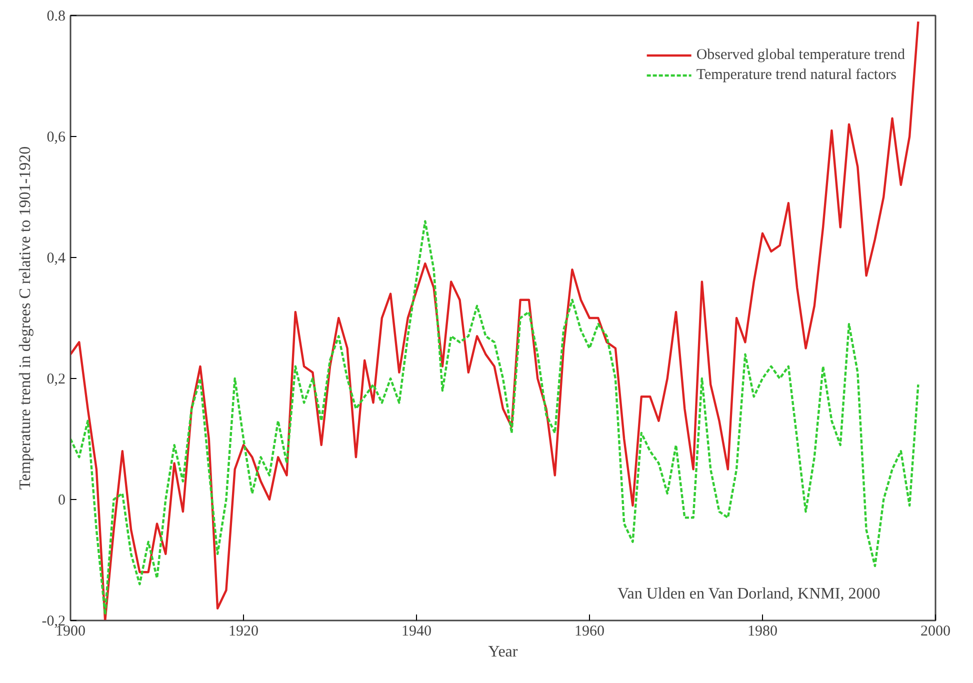 This screenshot has height=683, width=973. Describe the element at coordinates (56, 380) in the screenshot. I see `y-tick-label: 0,2` at that location.